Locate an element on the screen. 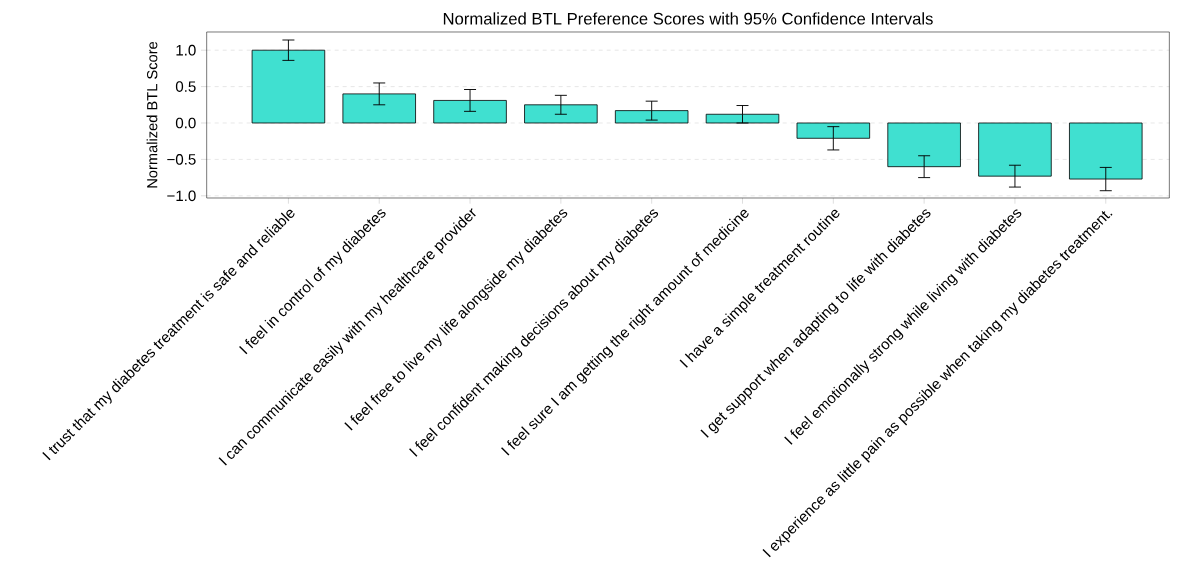 The height and width of the screenshot is (584, 1184). y-tick-label: −0.5 is located at coordinates (181, 159).